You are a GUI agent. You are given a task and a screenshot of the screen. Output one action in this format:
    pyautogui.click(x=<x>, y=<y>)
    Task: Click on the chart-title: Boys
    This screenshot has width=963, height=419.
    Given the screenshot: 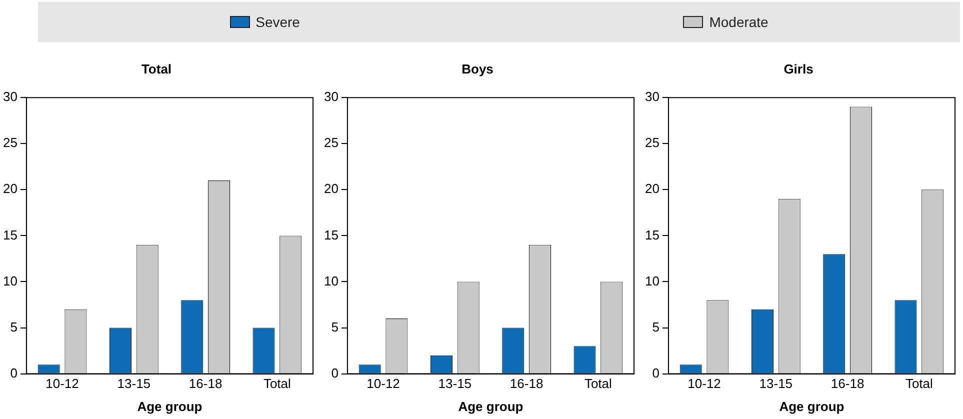 What is the action you would take?
    pyautogui.click(x=478, y=68)
    